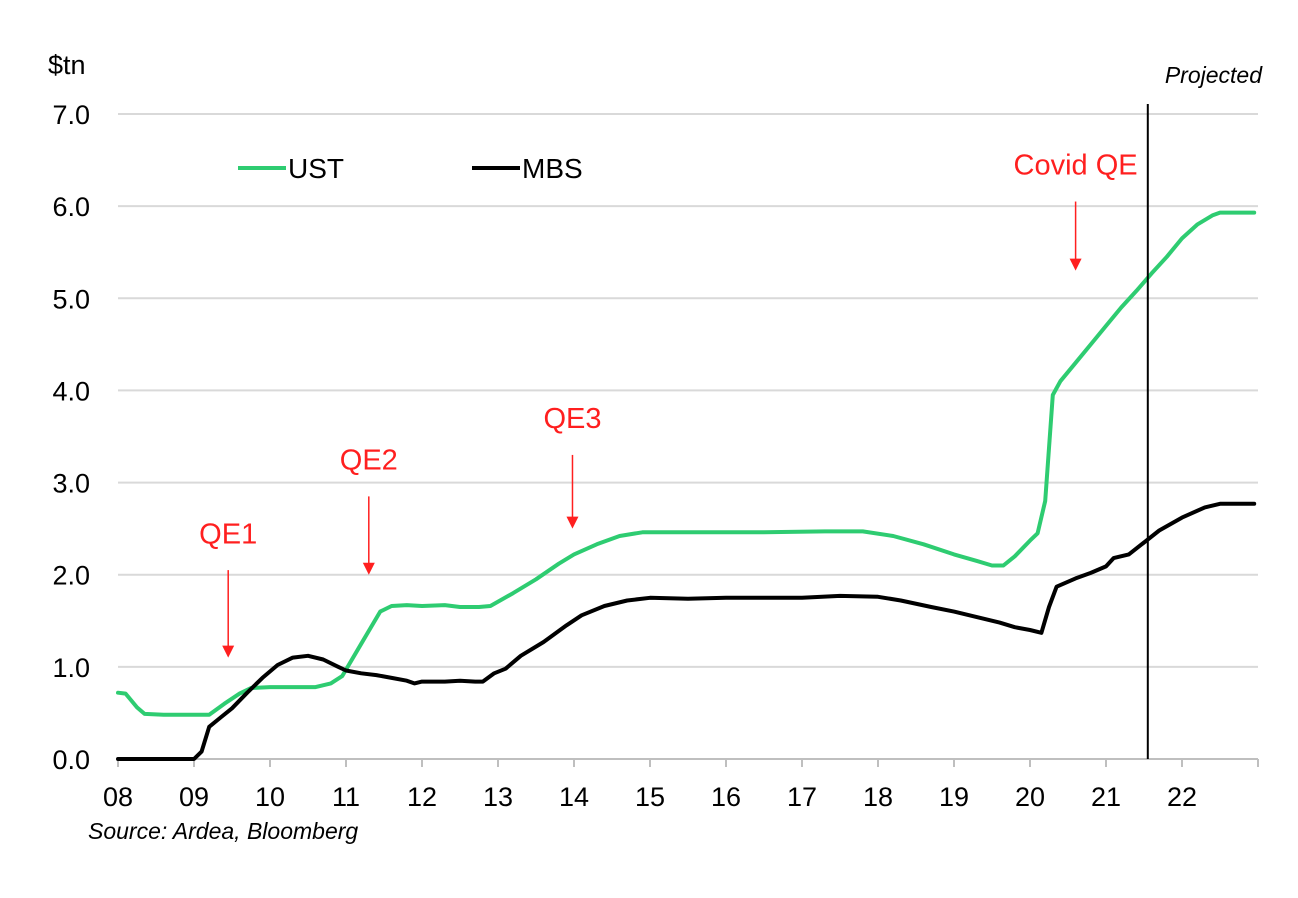 This screenshot has height=898, width=1298. Describe the element at coordinates (71, 115) in the screenshot. I see `y-tick-label: 7.0` at that location.